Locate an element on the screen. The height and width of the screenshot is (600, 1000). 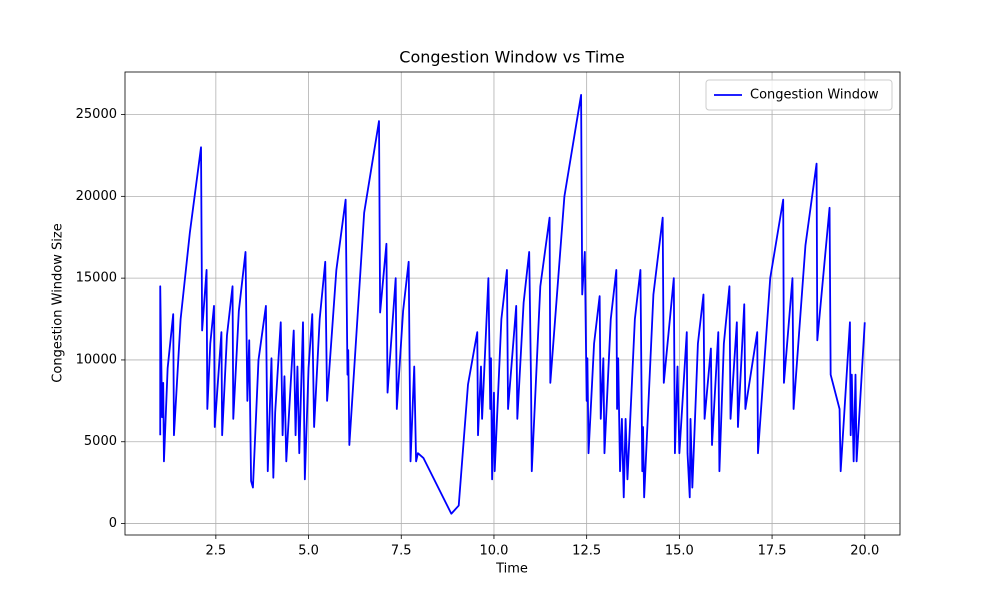
y-tick-label: 0 is located at coordinates (113, 523).